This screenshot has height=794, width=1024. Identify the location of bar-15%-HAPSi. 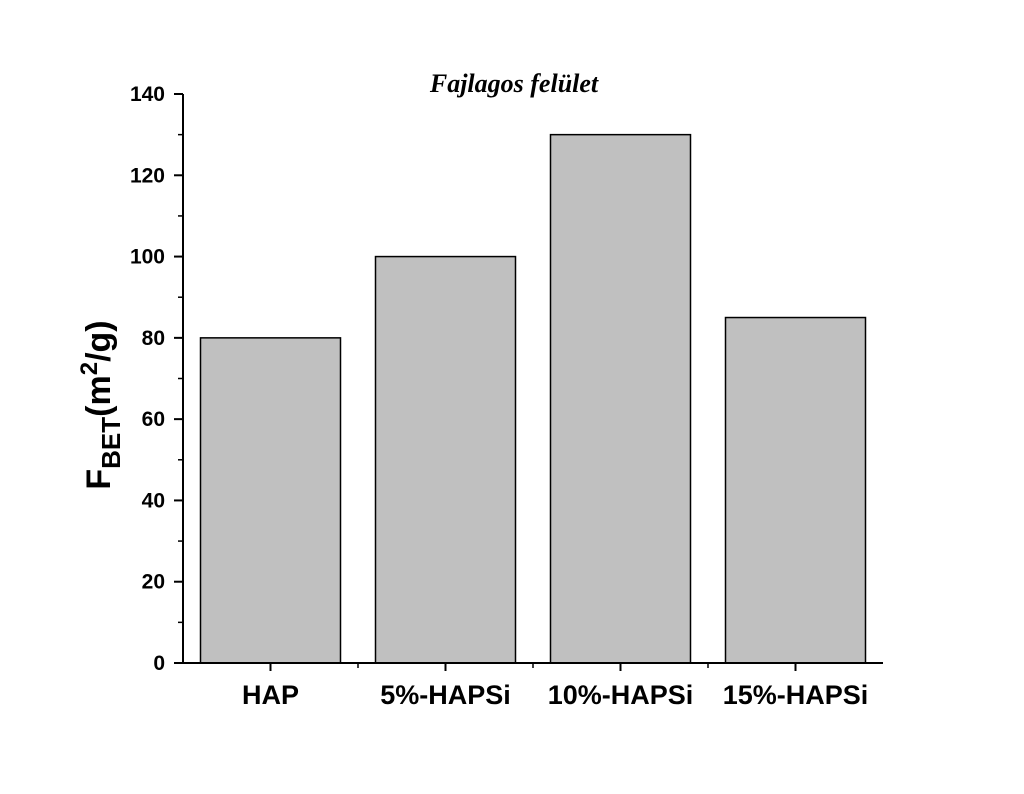
(795, 490).